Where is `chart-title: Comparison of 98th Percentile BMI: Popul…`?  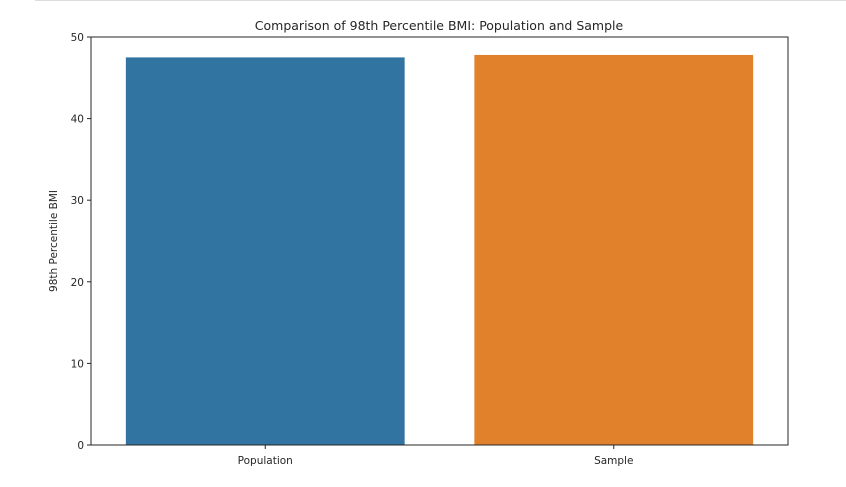
chart-title: Comparison of 98th Percentile BMI: Popul… is located at coordinates (439, 25).